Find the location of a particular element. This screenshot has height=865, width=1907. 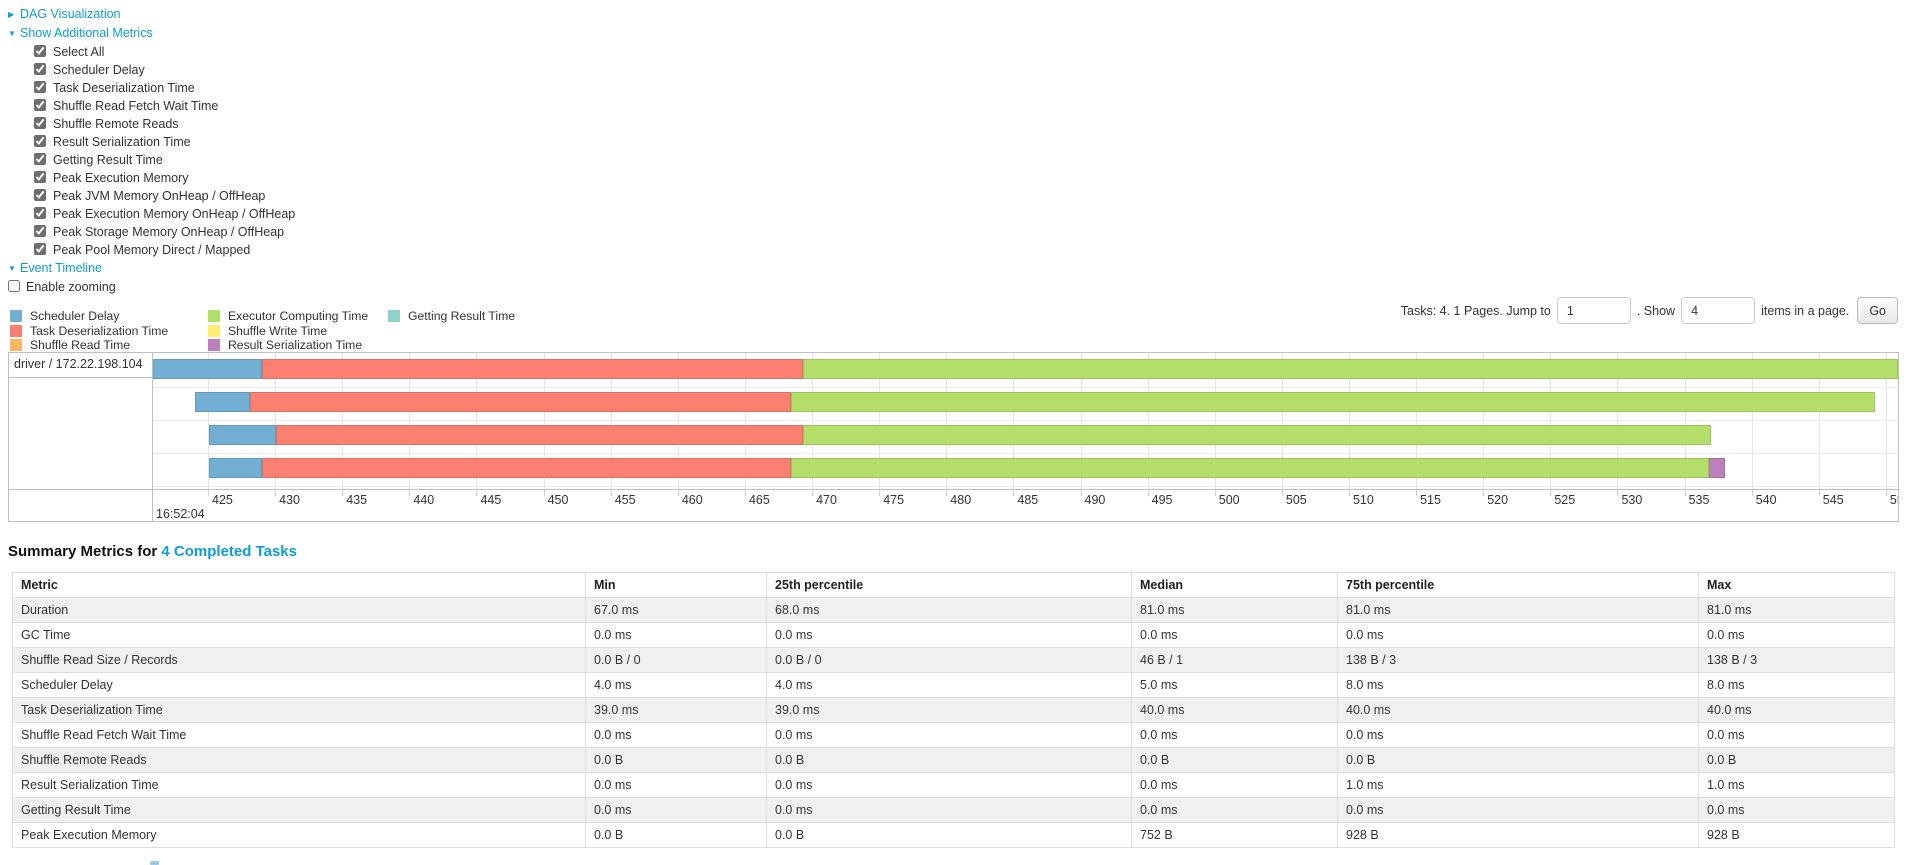

tick-label: 550 is located at coordinates (1893, 500).